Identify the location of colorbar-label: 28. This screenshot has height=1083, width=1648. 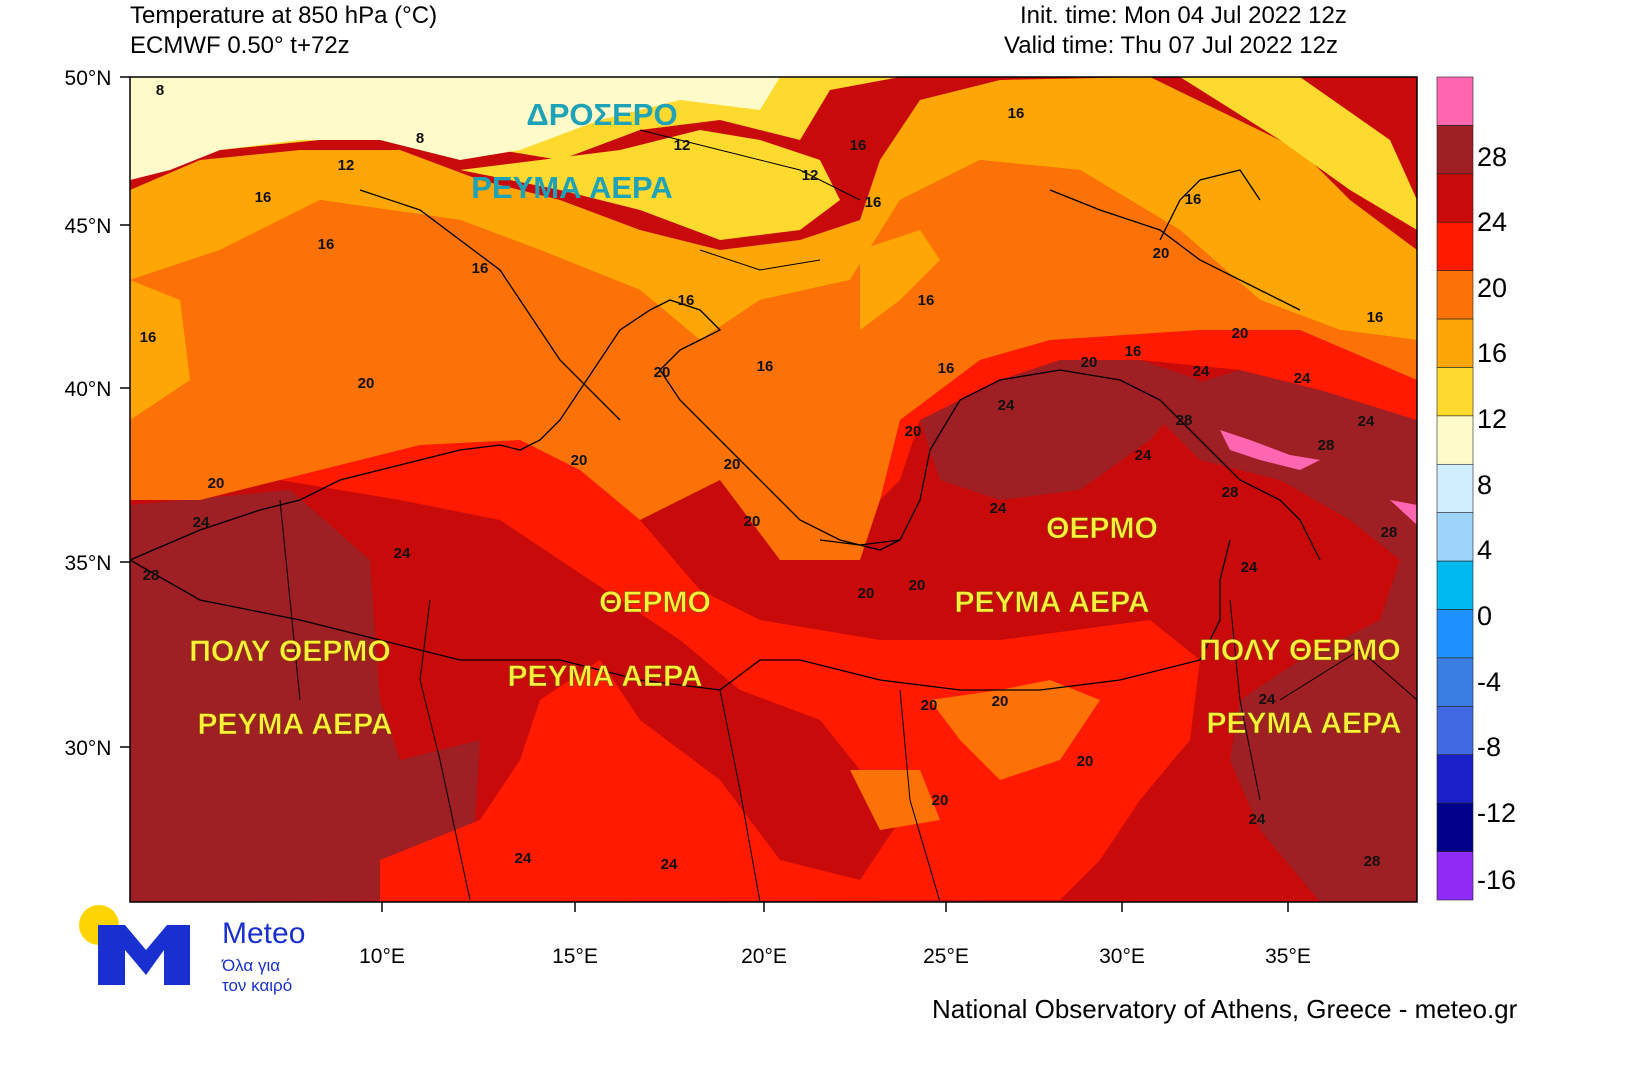
(1492, 157).